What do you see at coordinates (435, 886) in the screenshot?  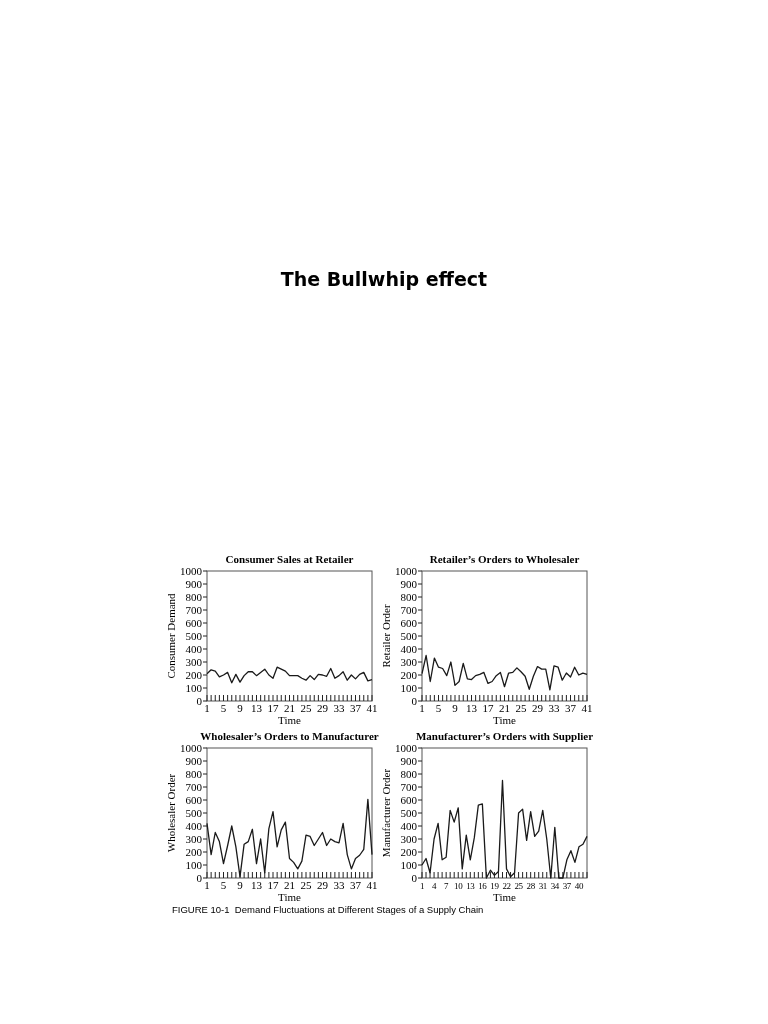 I see `x-tick-label: 4` at bounding box center [435, 886].